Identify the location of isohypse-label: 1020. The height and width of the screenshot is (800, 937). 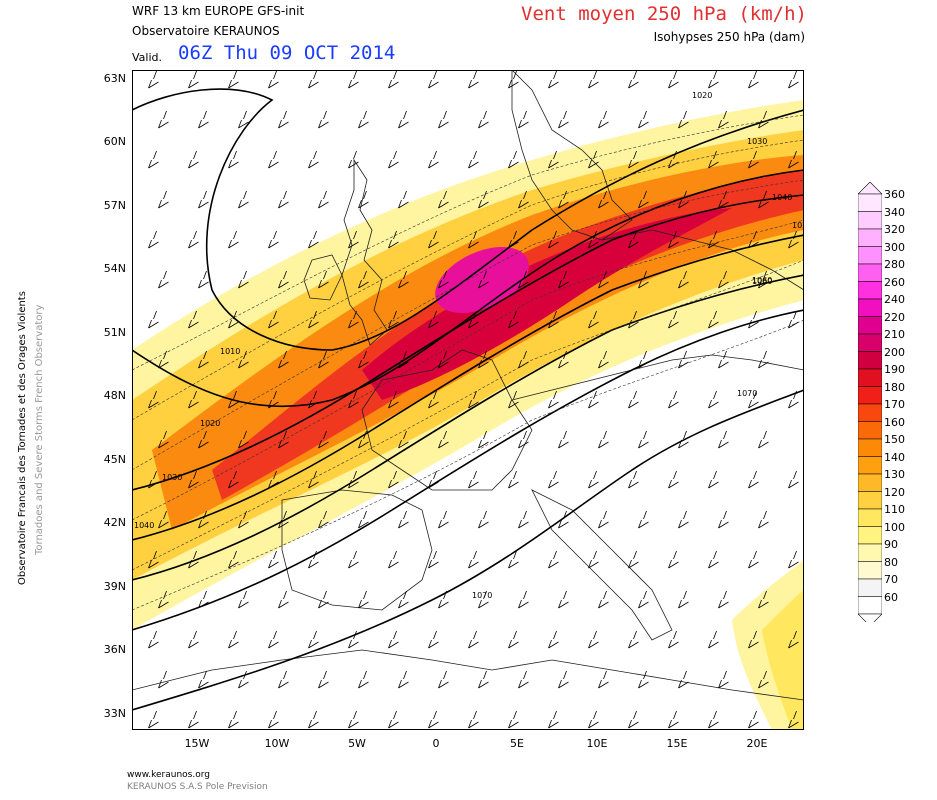
(210, 423).